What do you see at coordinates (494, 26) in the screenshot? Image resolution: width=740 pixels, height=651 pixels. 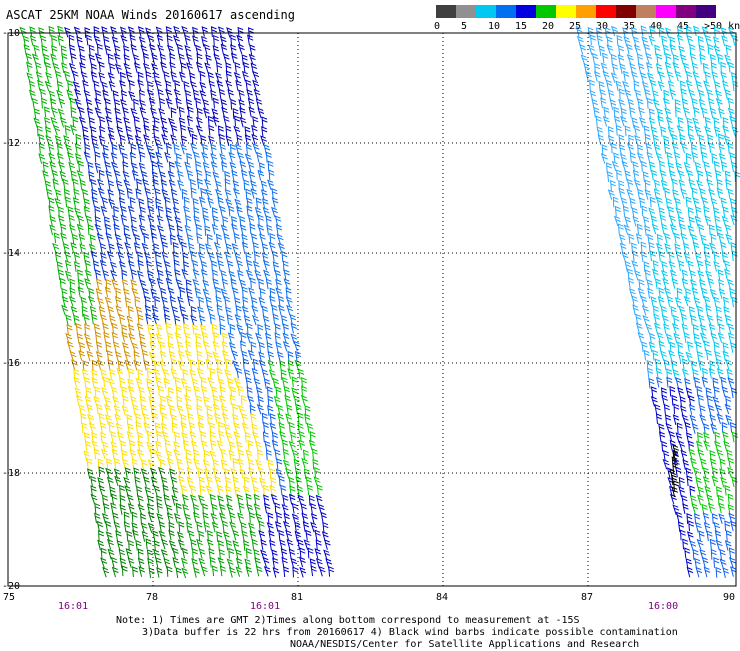 I see `scale-label: 10` at bounding box center [494, 26].